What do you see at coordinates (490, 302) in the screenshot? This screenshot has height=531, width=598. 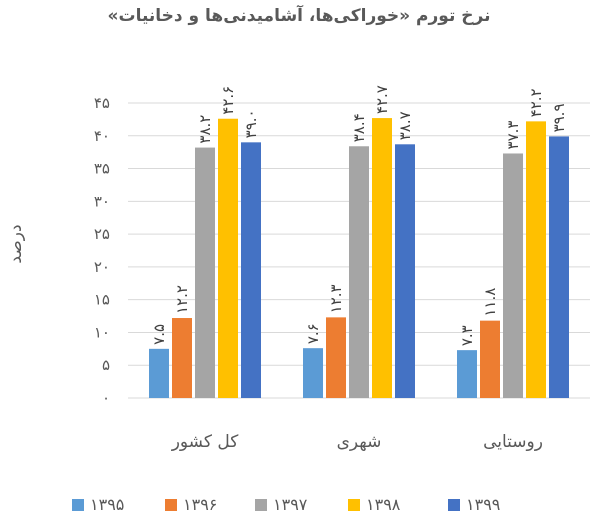 I see `data-label: ۱۱.۸` at bounding box center [490, 302].